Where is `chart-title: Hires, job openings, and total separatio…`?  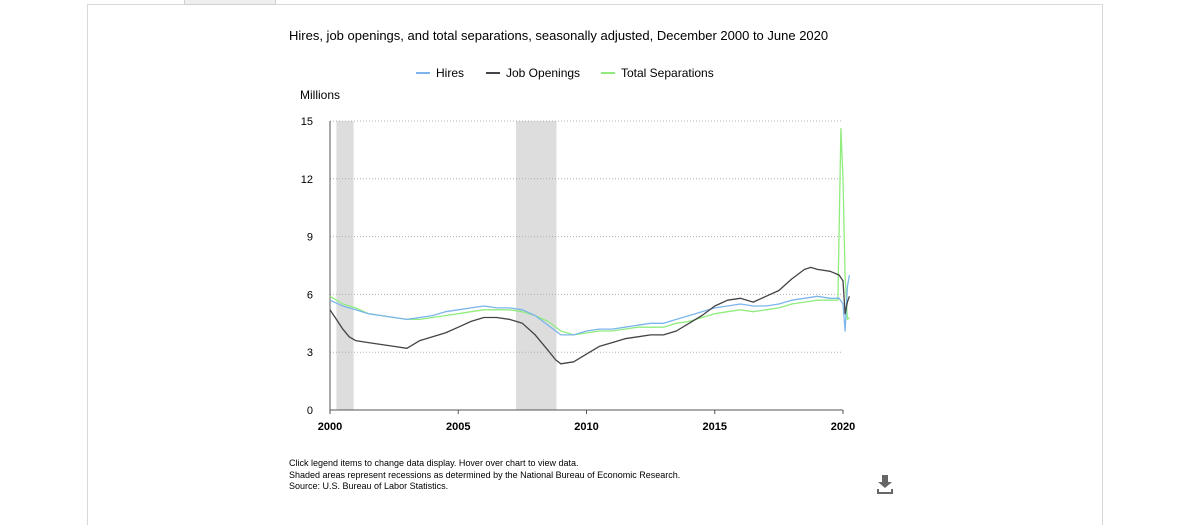 chart-title: Hires, job openings, and total separatio… is located at coordinates (559, 35).